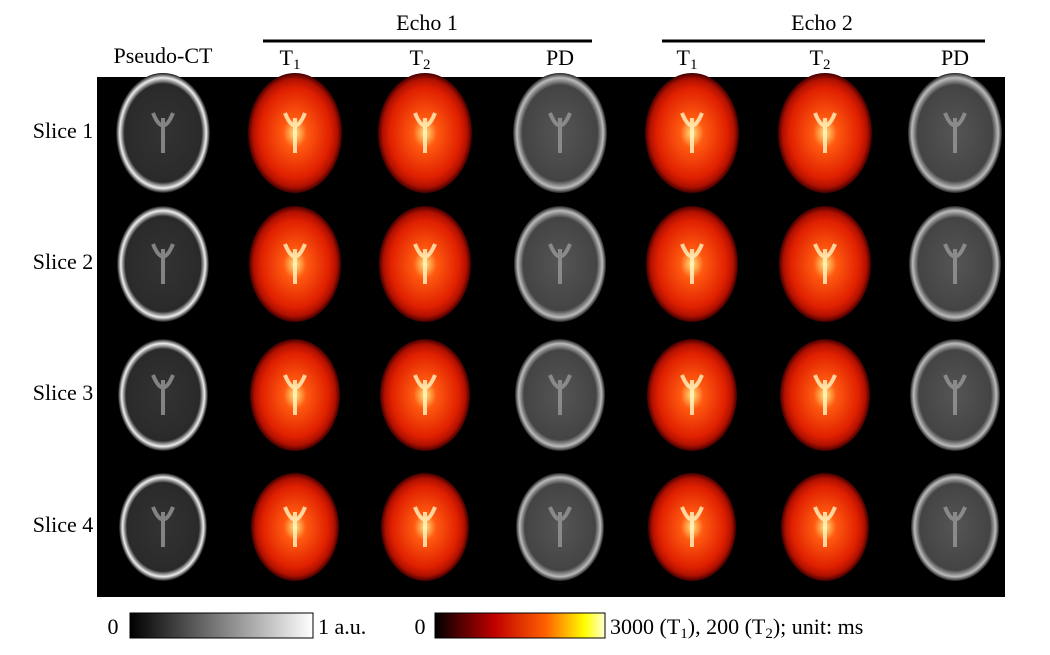 The width and height of the screenshot is (1050, 655). I want to click on group-label: Echo 1, so click(427, 22).